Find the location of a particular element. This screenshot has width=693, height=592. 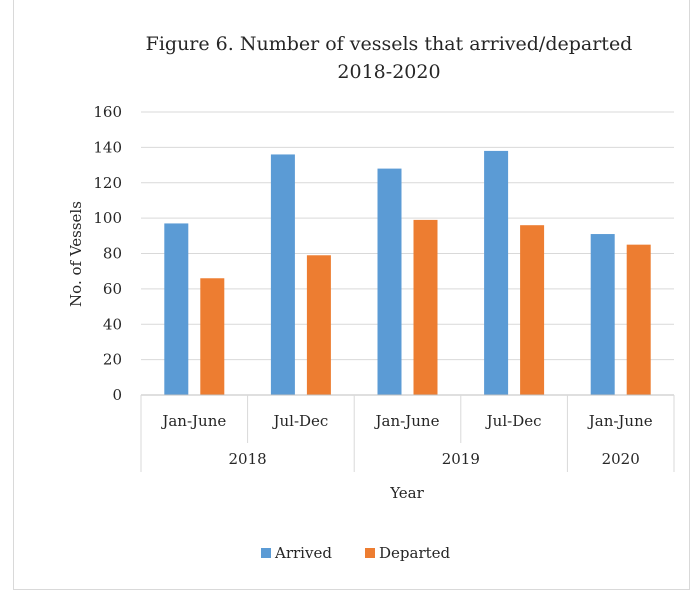

chart-subtitle: 2018-2020 is located at coordinates (388, 72).